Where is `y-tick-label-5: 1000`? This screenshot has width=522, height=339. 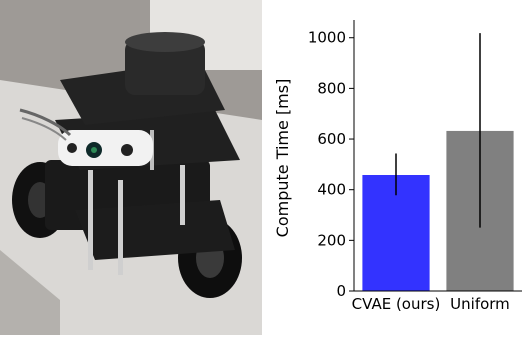
y-tick-label-5: 1000 is located at coordinates (327, 38).